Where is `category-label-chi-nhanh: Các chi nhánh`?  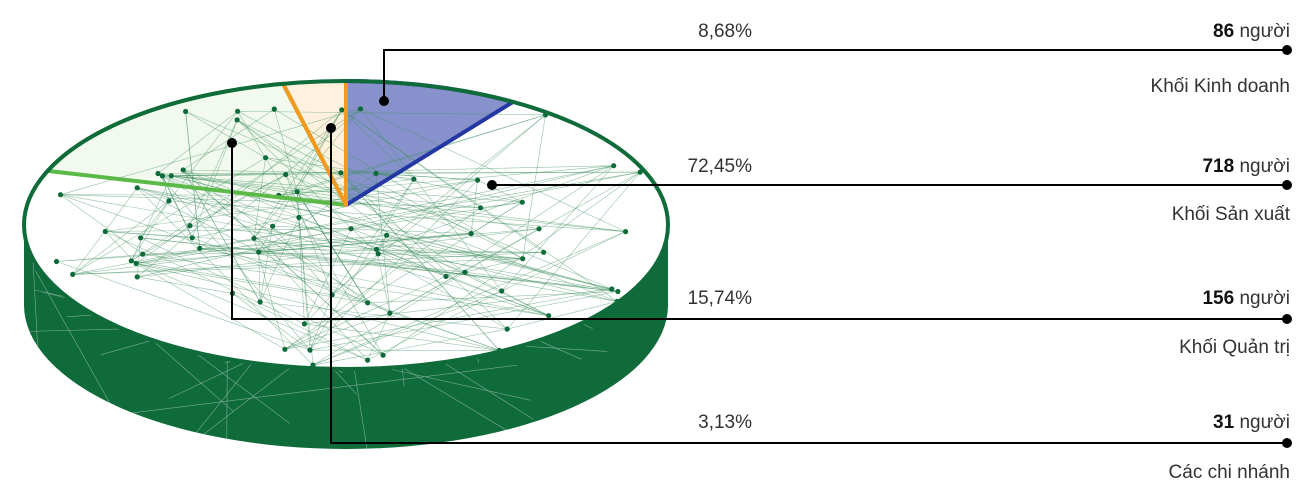
category-label-chi-nhanh: Các chi nhánh is located at coordinates (1130, 473).